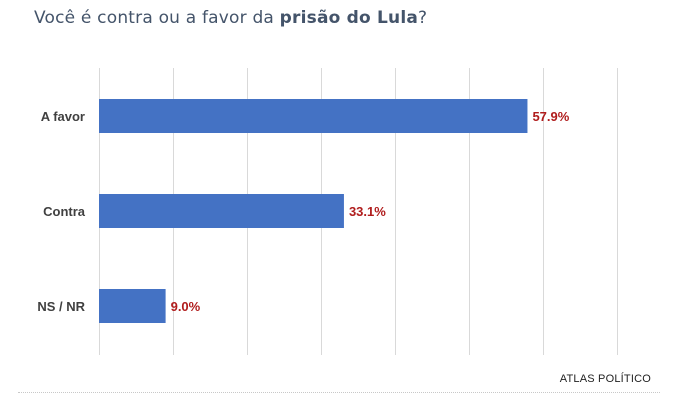 The image size is (674, 409). What do you see at coordinates (339, 392) in the screenshot?
I see `footer-divider` at bounding box center [339, 392].